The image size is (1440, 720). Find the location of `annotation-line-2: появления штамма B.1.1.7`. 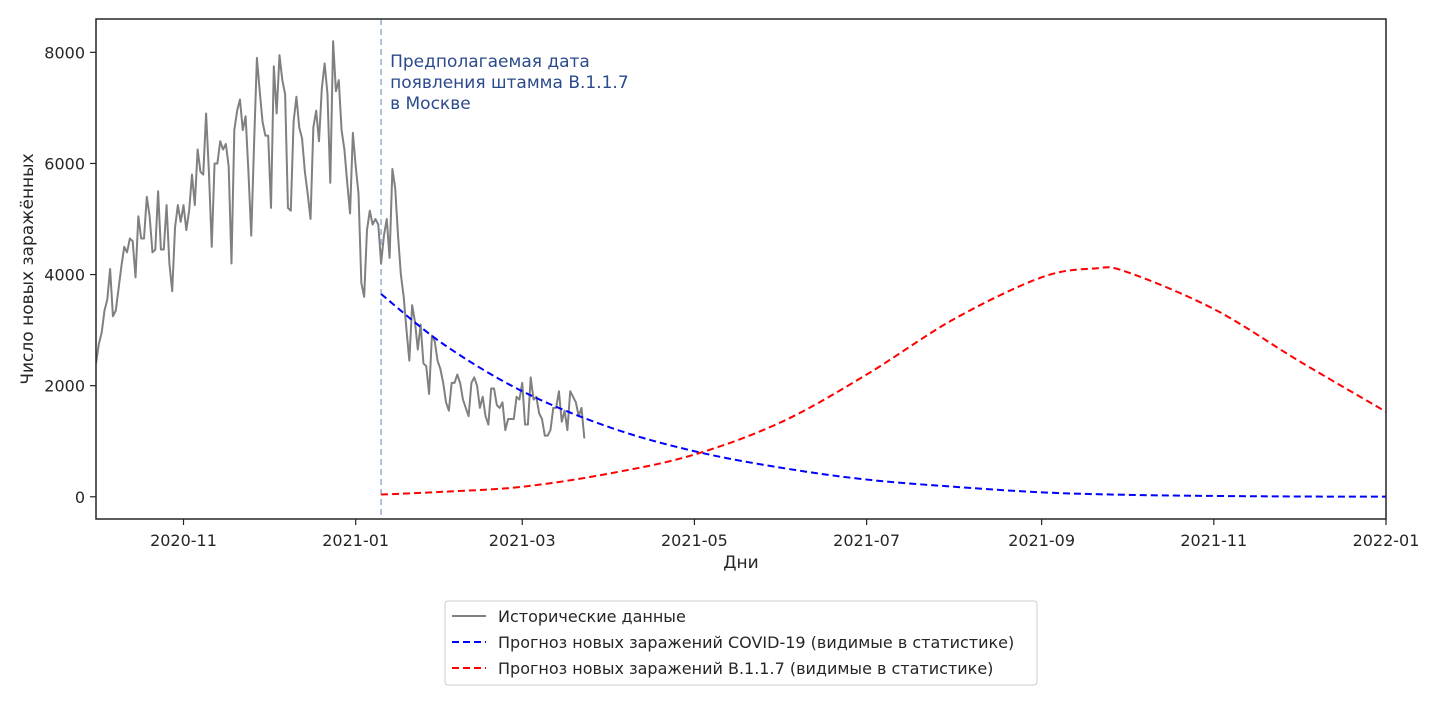

annotation-line-2: появления штамма B.1.1.7 is located at coordinates (509, 83).